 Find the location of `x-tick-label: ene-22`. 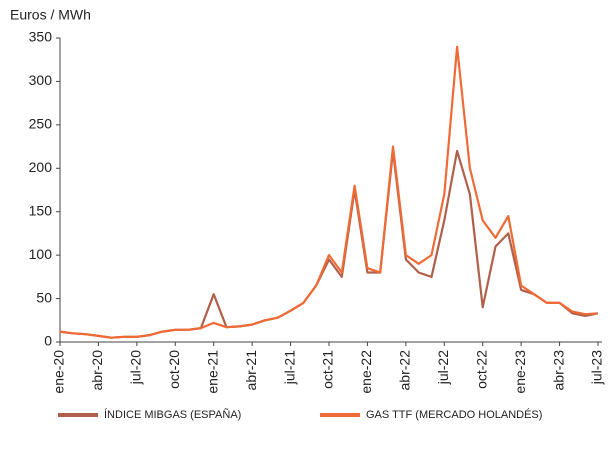

x-tick-label: ene-22 is located at coordinates (366, 372).